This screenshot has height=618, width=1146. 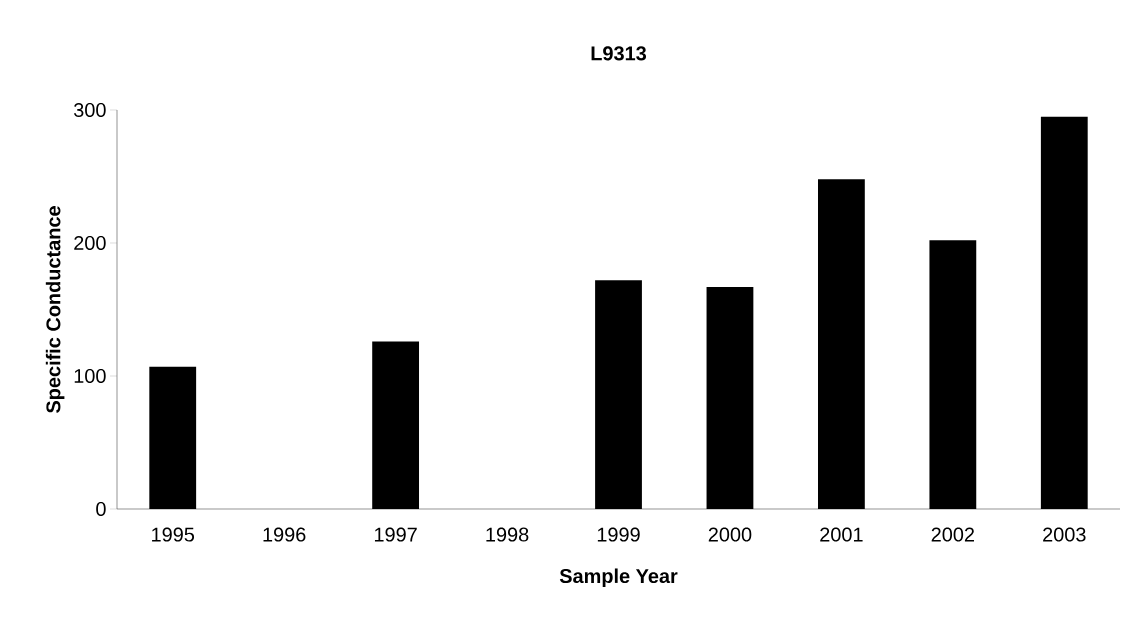 I want to click on x-tick-label: 1995, so click(x=173, y=534).